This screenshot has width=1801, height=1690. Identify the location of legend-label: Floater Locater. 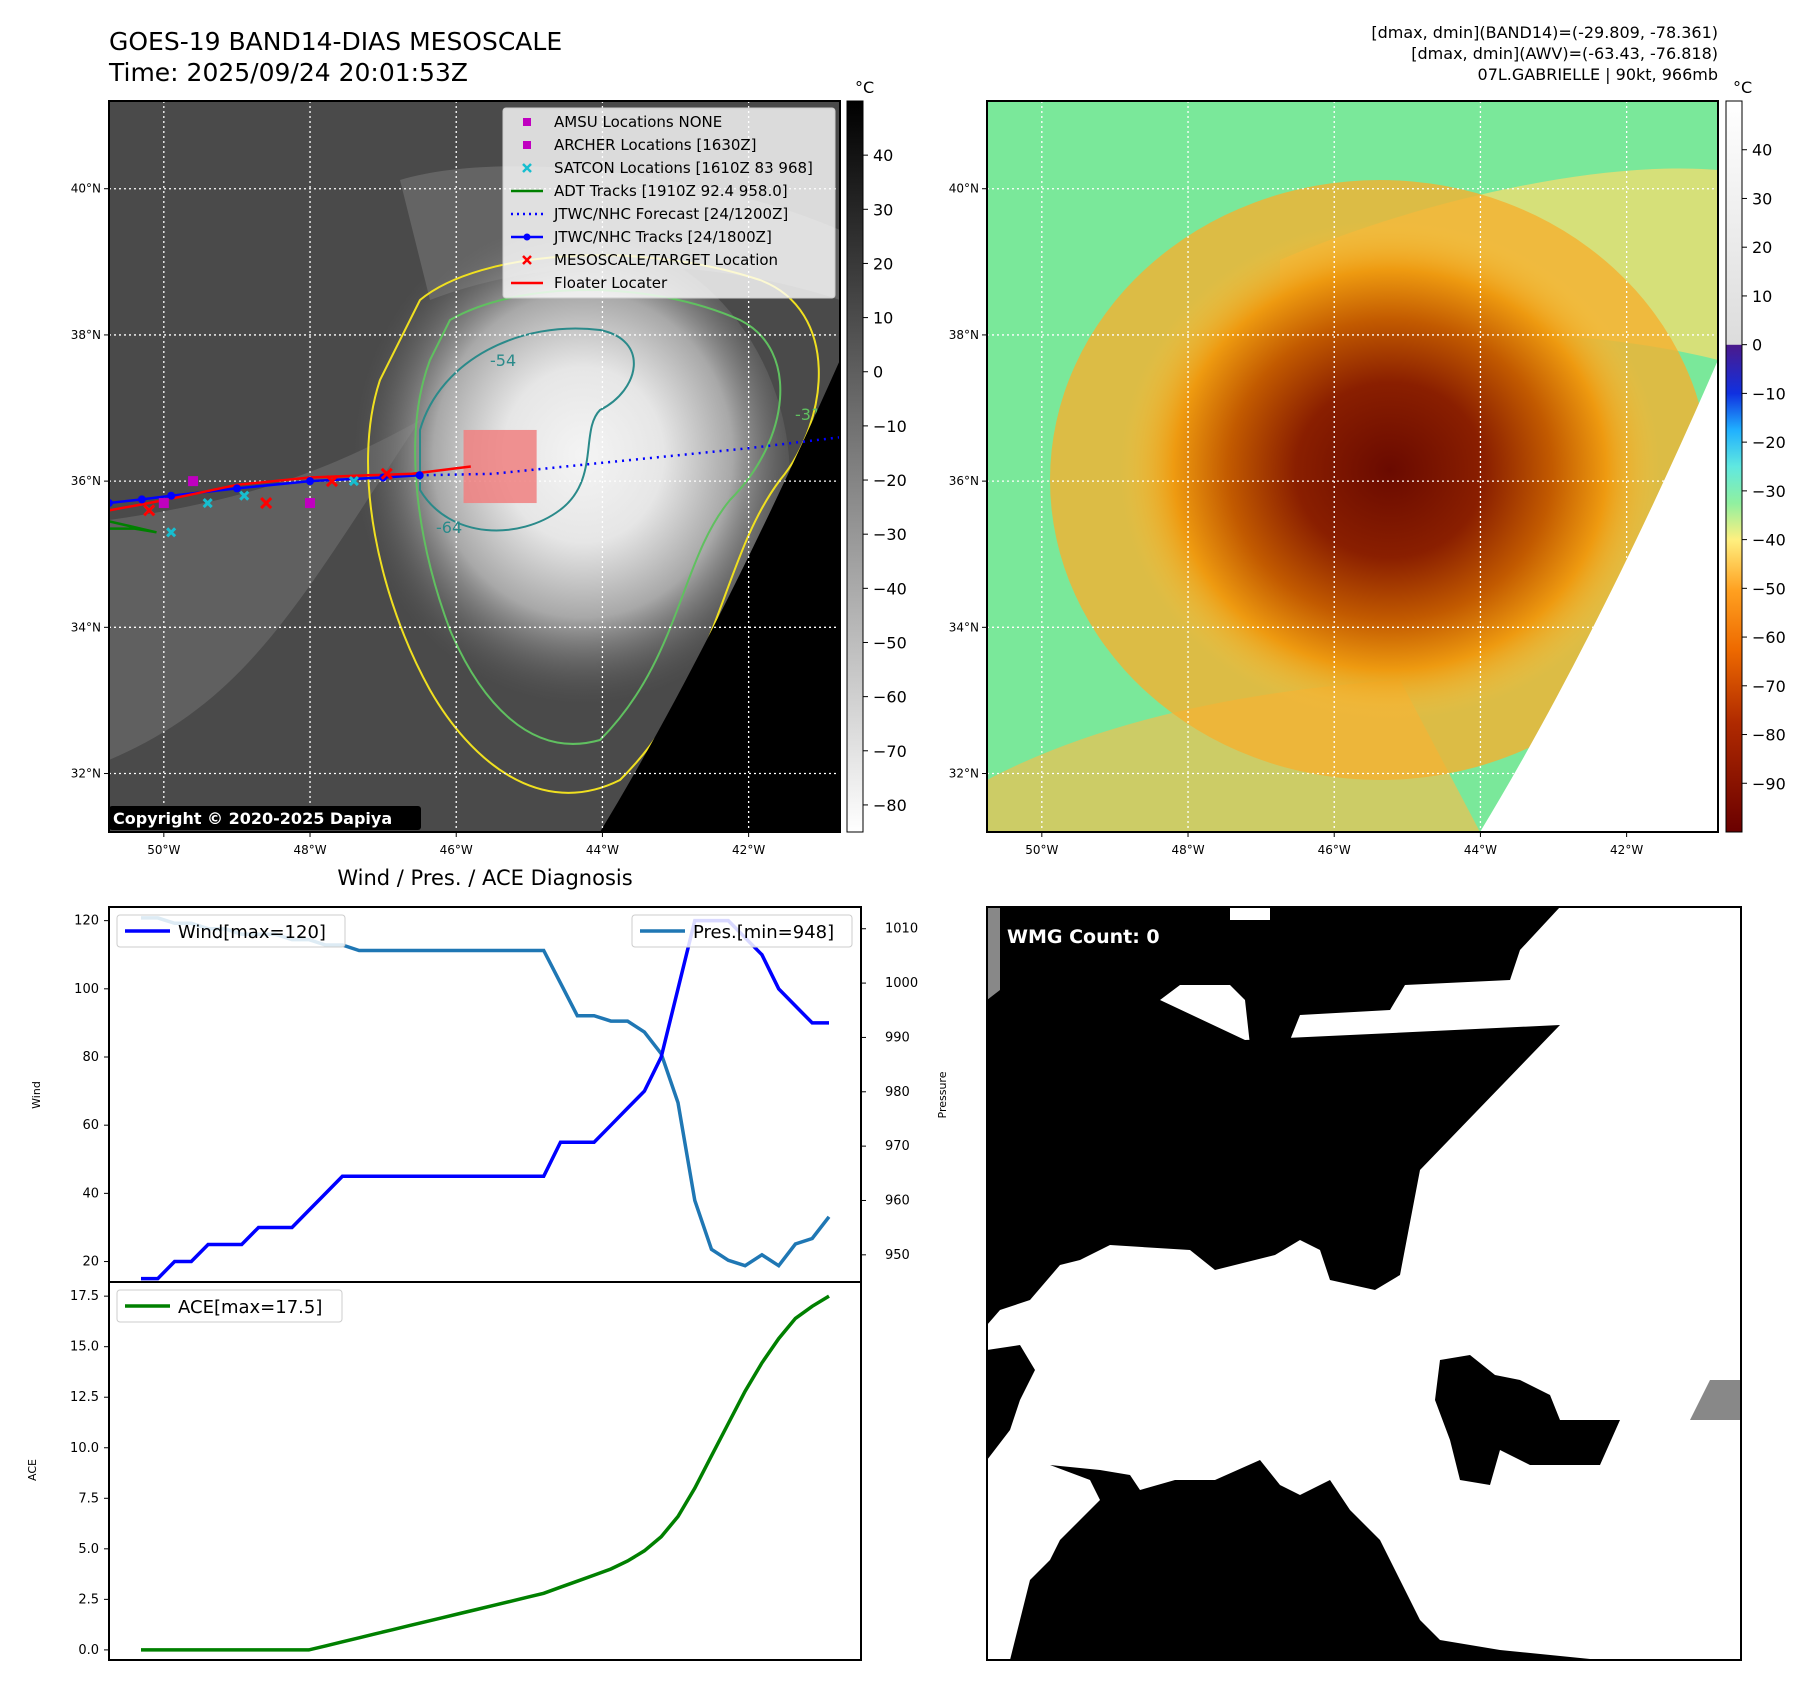
(611, 283).